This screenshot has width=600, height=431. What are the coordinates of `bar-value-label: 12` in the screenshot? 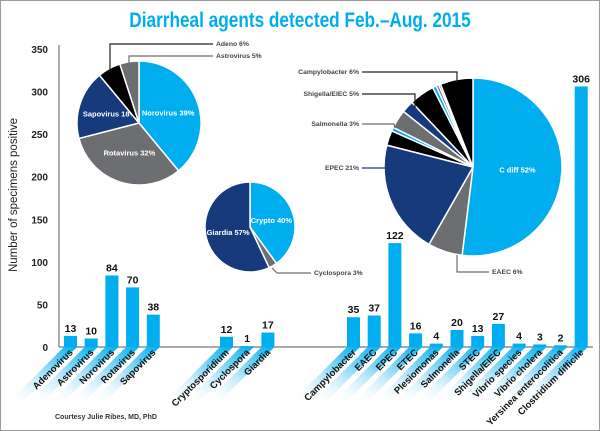 It's located at (227, 330).